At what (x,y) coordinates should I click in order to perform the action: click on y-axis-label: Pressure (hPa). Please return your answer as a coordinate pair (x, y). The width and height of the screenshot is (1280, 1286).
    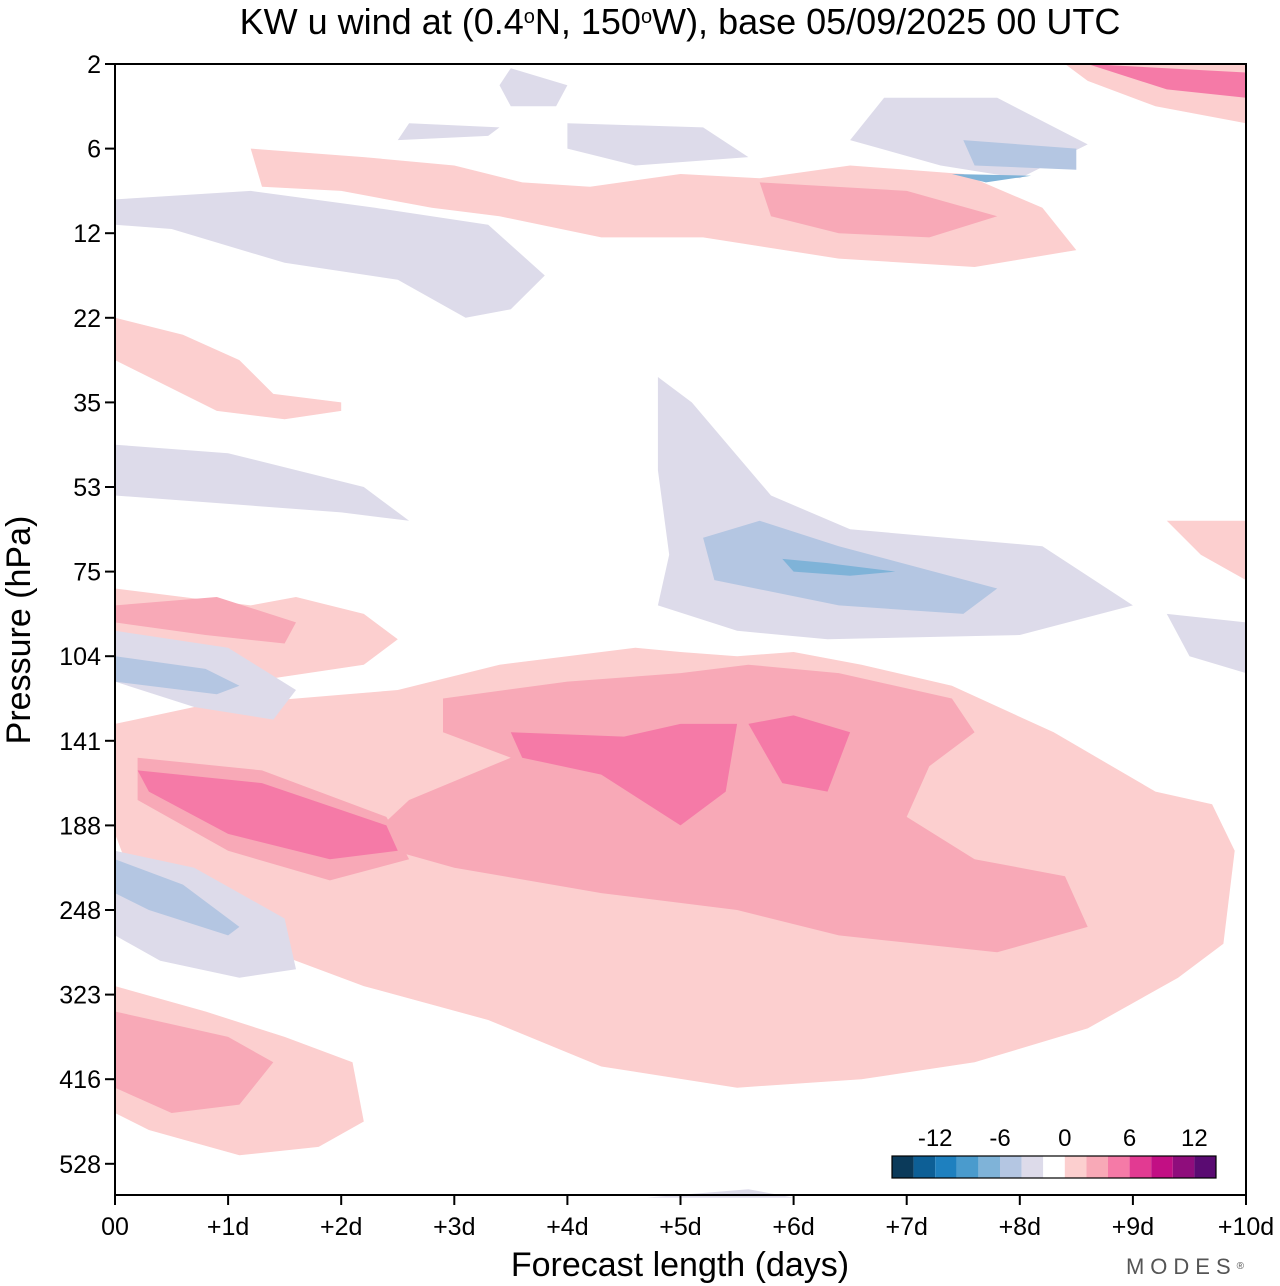
    Looking at the image, I should click on (19, 630).